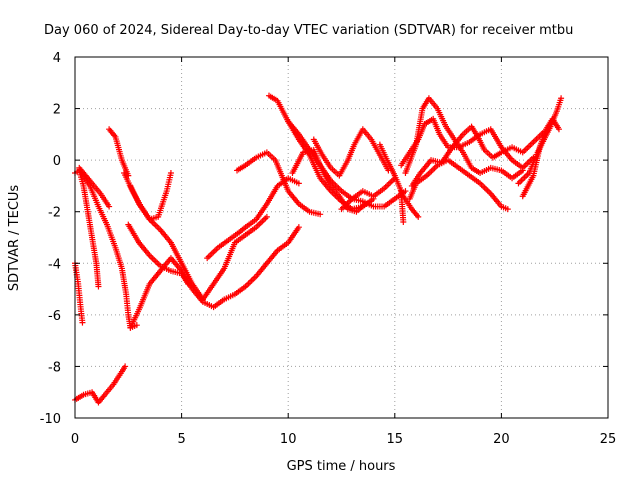 Image resolution: width=640 pixels, height=480 pixels. What do you see at coordinates (288, 439) in the screenshot?
I see `x-tick-label: 10` at bounding box center [288, 439].